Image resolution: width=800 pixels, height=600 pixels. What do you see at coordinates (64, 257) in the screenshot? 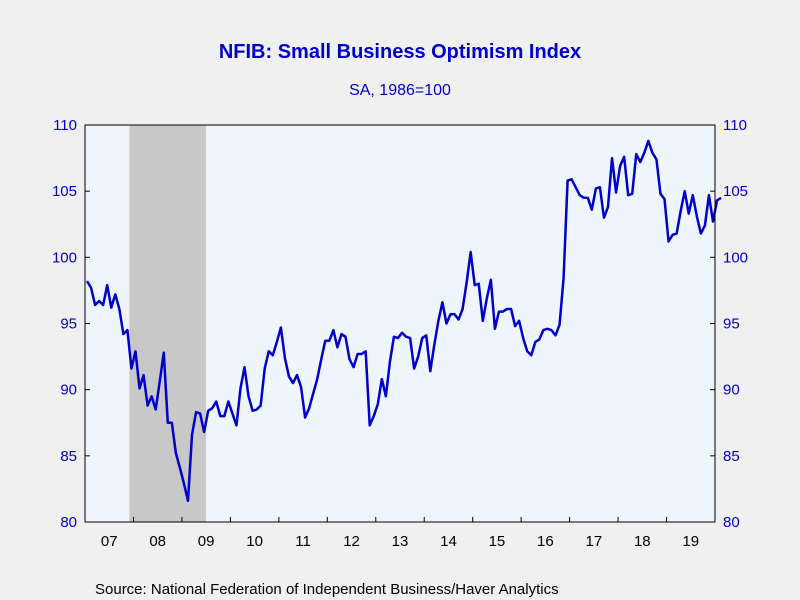
I see `y-tick-label-left: 100` at bounding box center [64, 257].